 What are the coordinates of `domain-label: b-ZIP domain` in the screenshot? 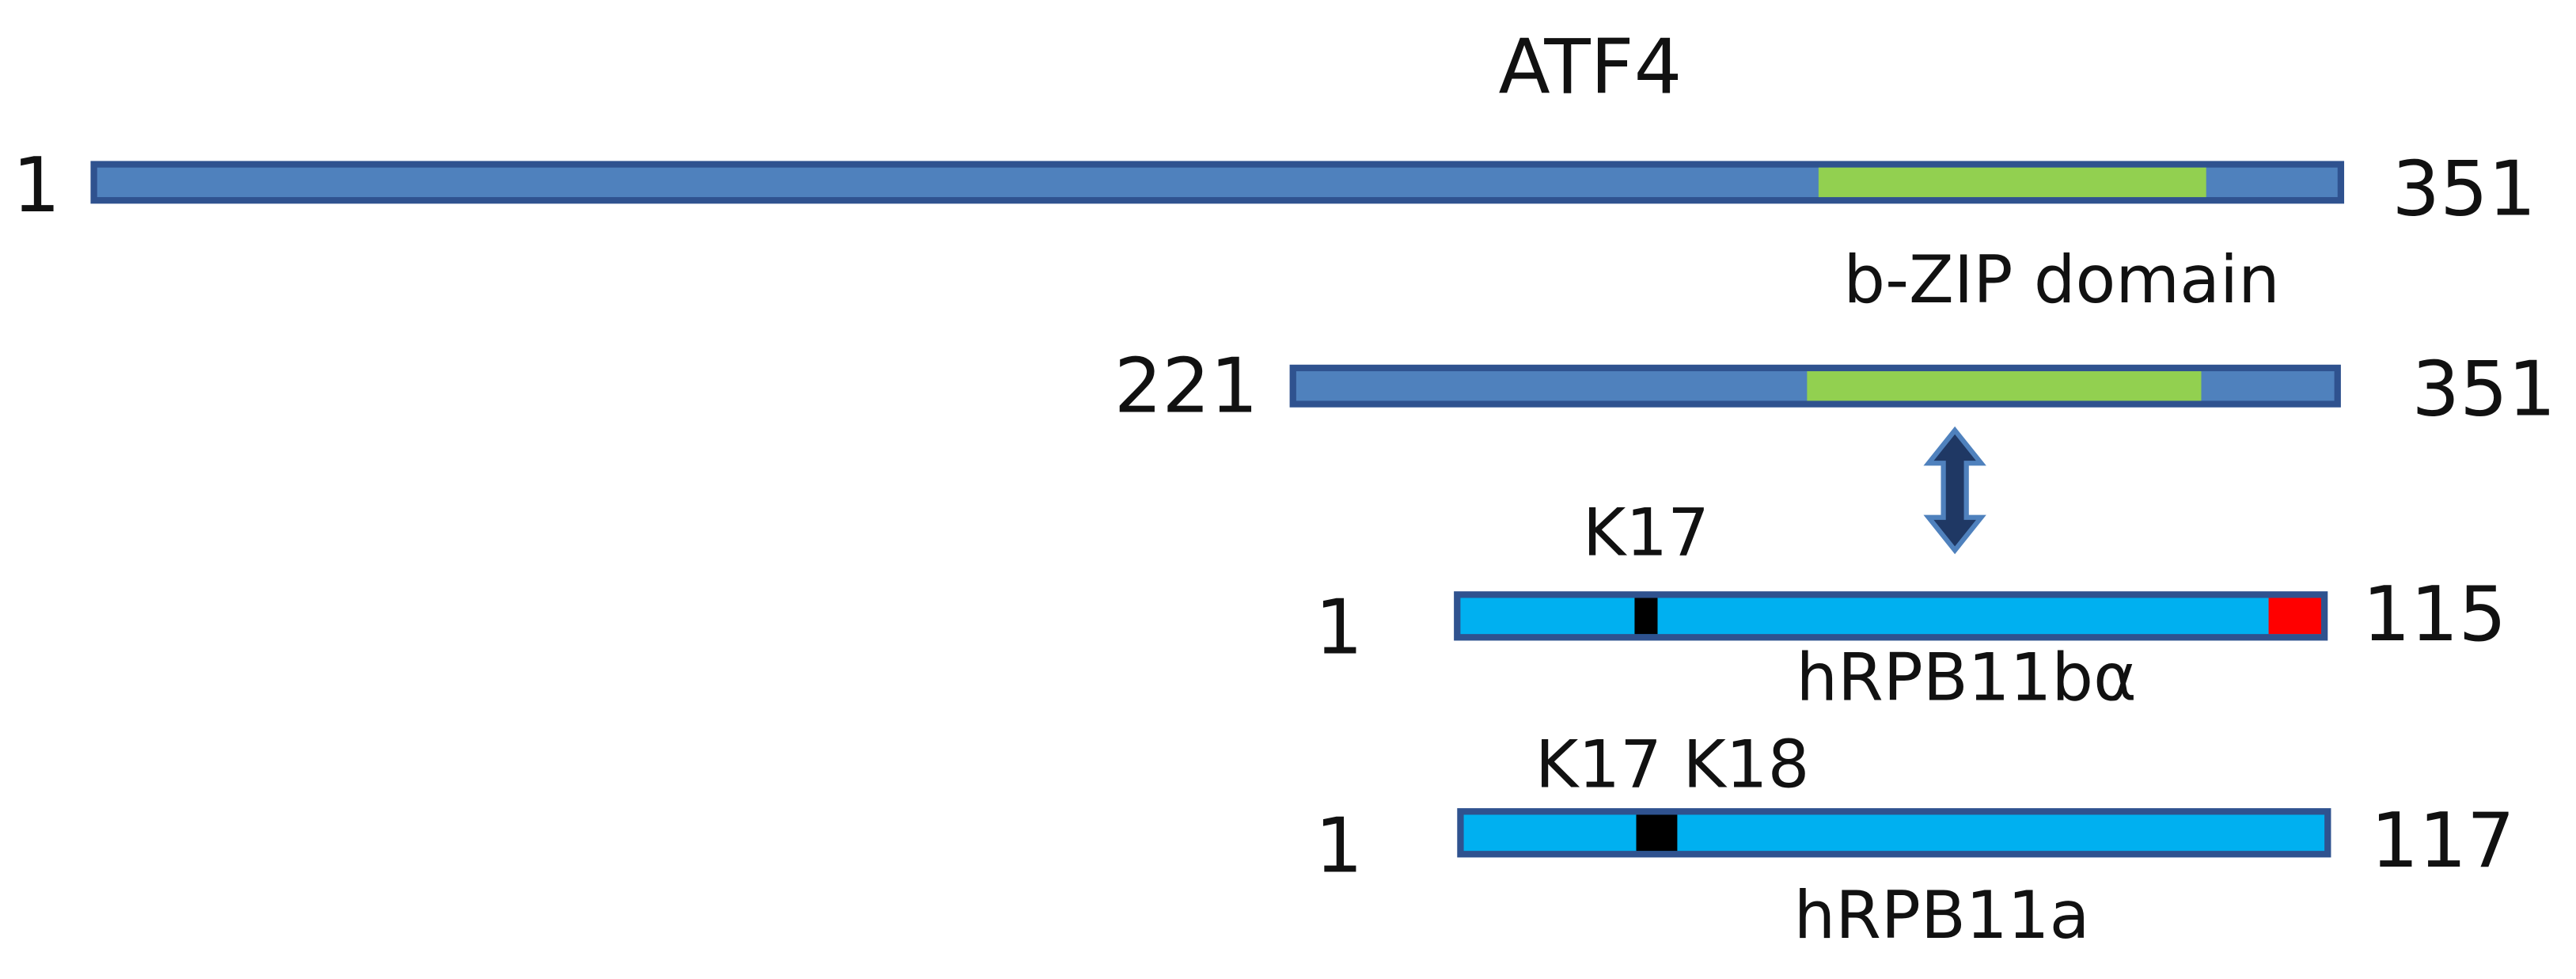 It's located at (2061, 279).